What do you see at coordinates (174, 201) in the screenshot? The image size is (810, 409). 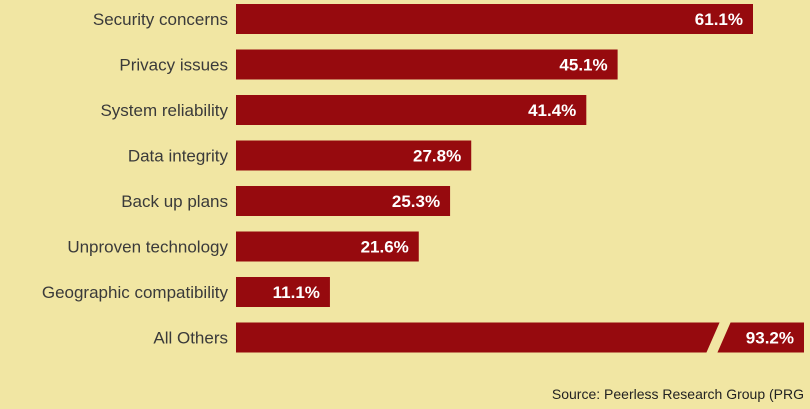 I see `category-label-4: Back up plans` at bounding box center [174, 201].